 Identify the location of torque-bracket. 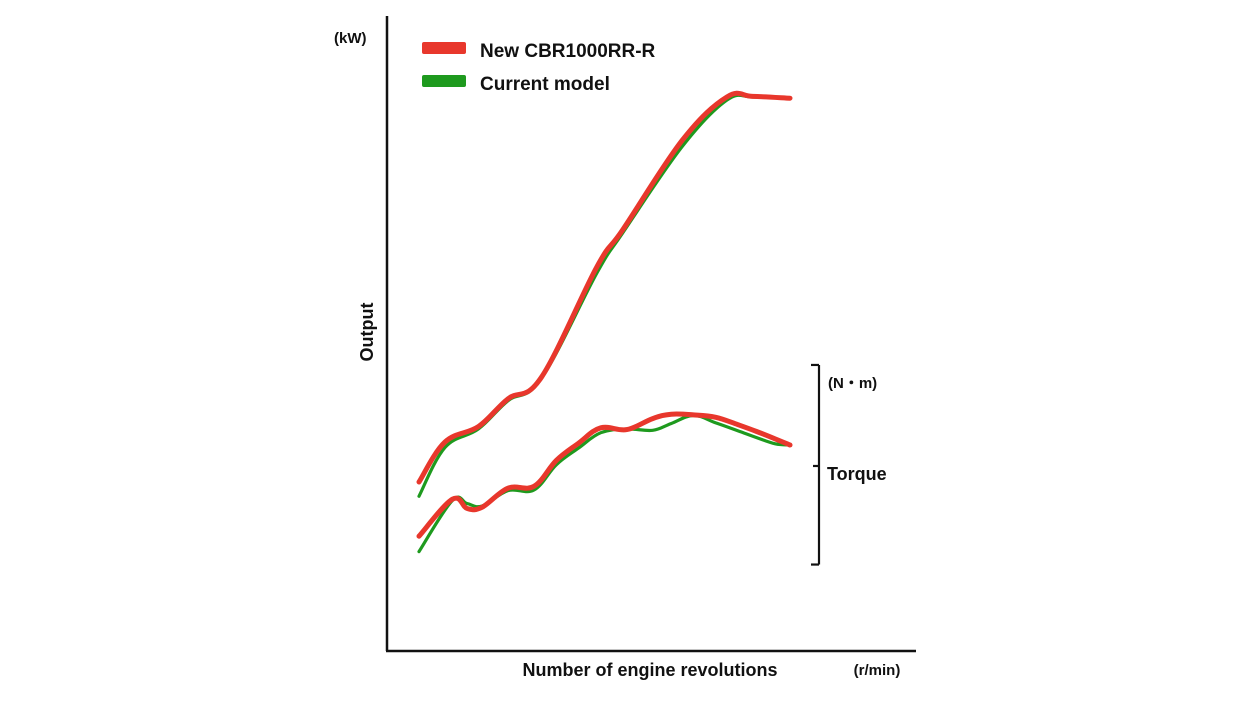
(816, 464).